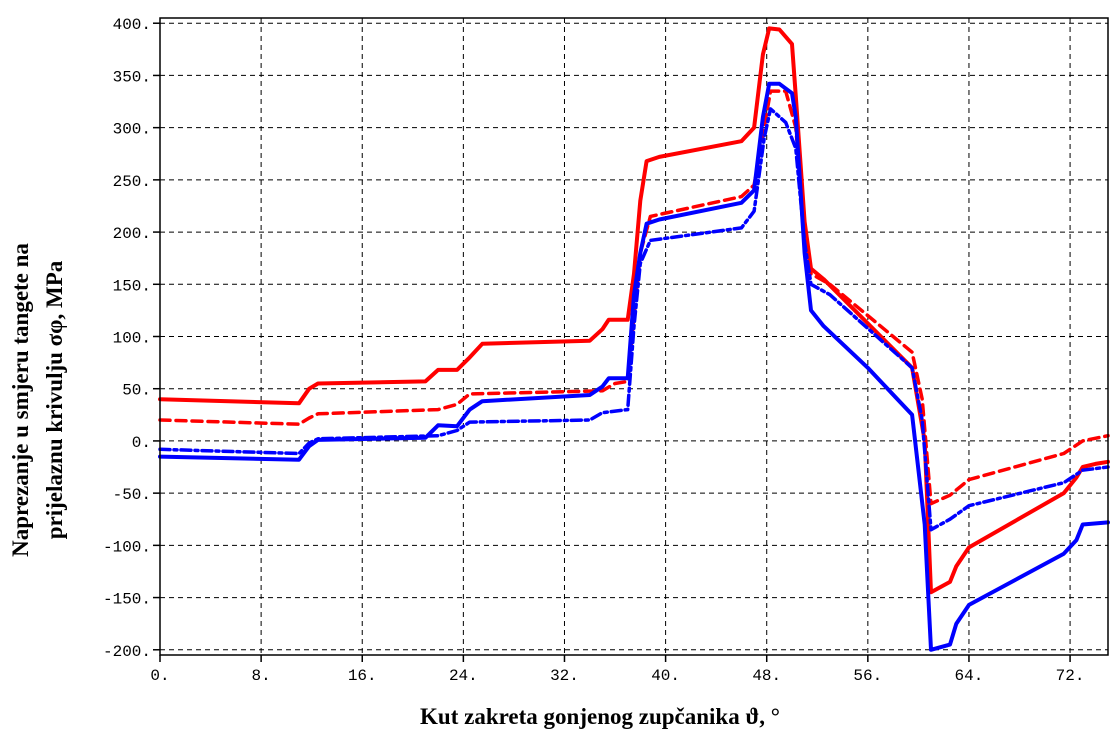  Describe the element at coordinates (127, 600) in the screenshot. I see `y-tick-label: -150.` at that location.